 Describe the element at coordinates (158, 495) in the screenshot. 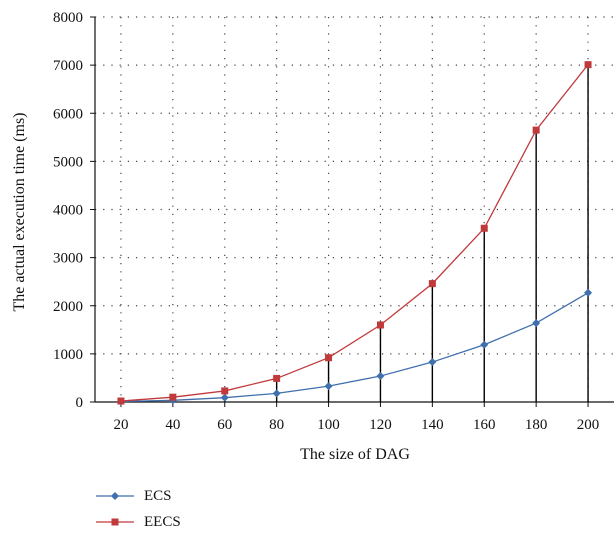

I see `legend-label-ecs: ECS` at that location.